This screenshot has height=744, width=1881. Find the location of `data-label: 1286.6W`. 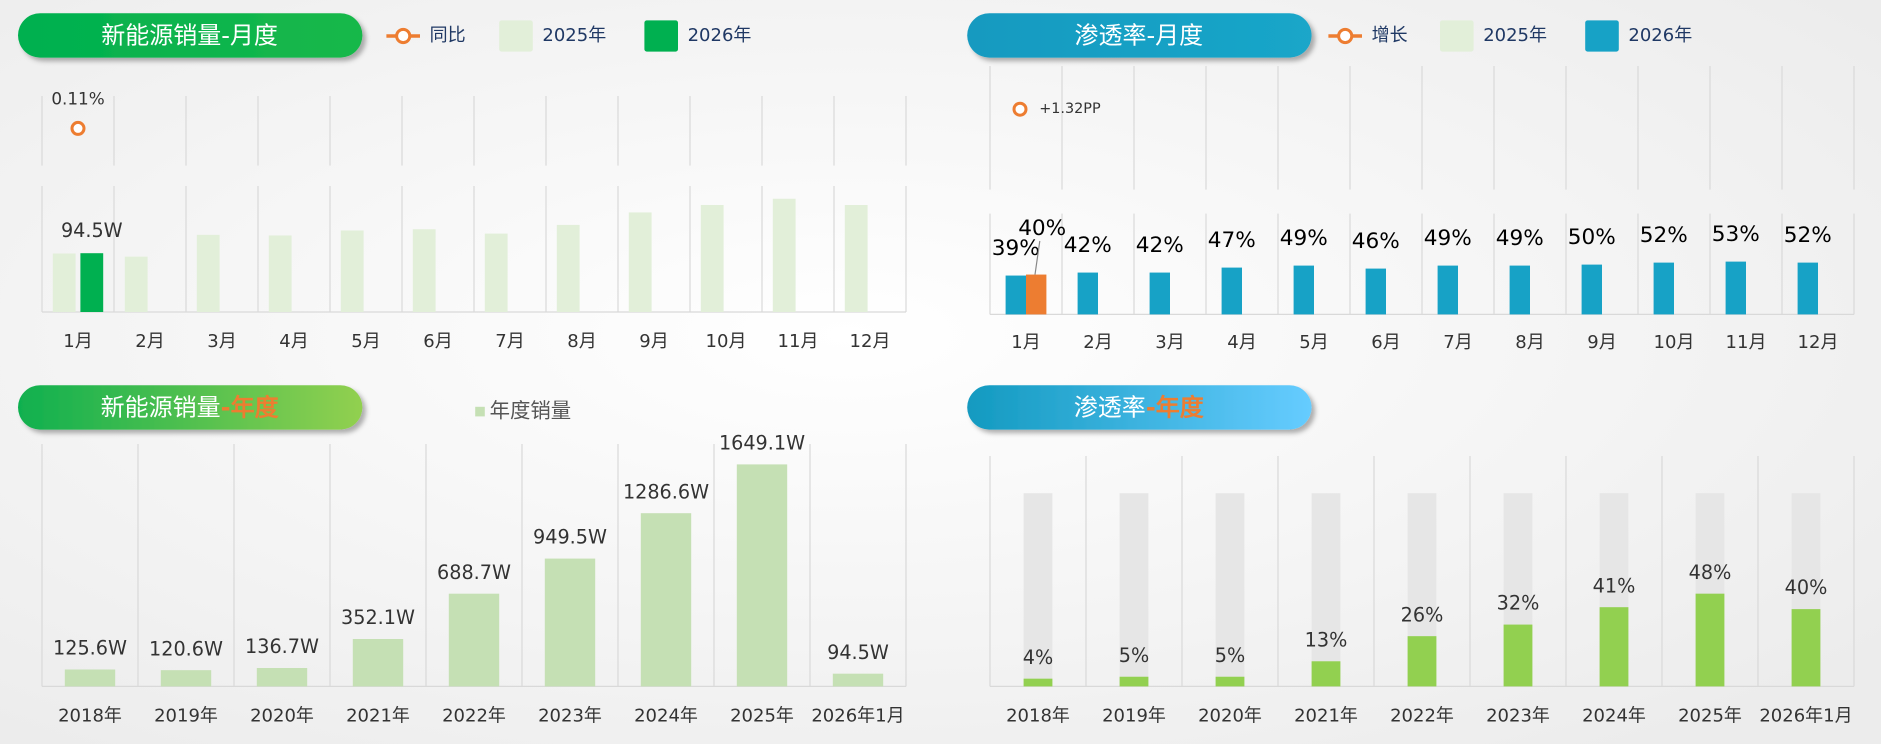

data-label: 1286.6W is located at coordinates (666, 491).